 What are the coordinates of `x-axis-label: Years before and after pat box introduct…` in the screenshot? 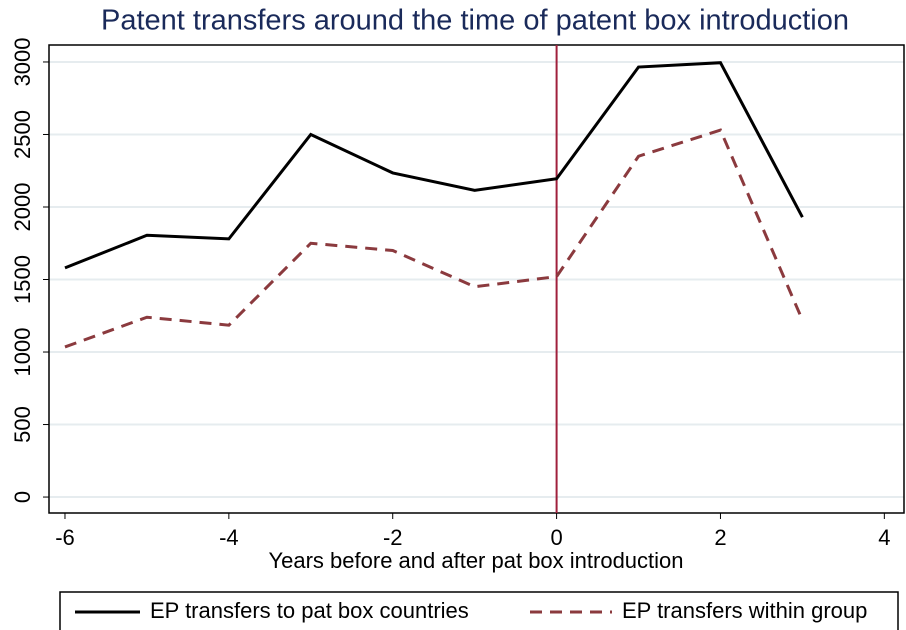 It's located at (475, 560).